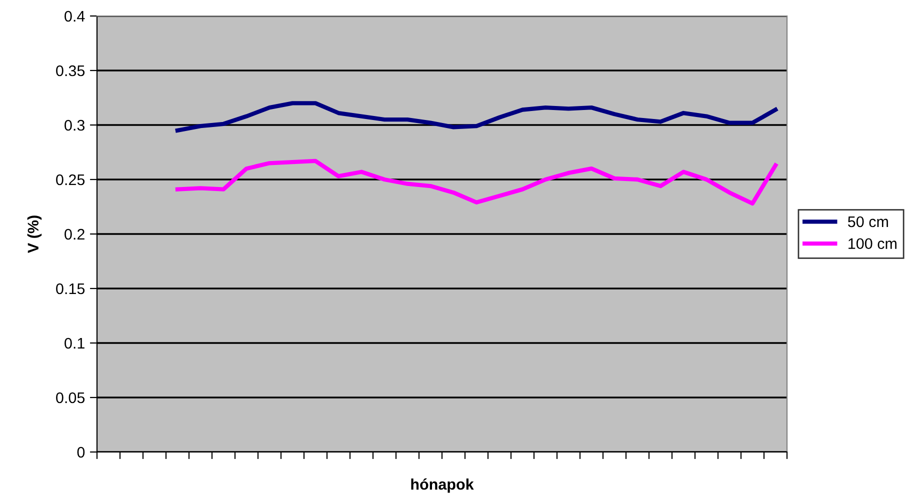  What do you see at coordinates (70, 180) in the screenshot?
I see `y-tick-label: 0.25` at bounding box center [70, 180].